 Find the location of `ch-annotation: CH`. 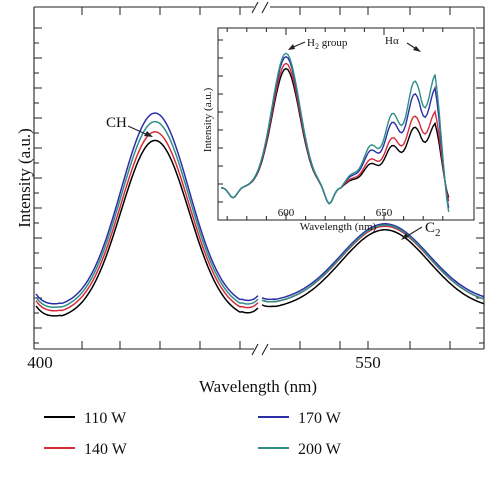

ch-annotation: CH is located at coordinates (116, 123).